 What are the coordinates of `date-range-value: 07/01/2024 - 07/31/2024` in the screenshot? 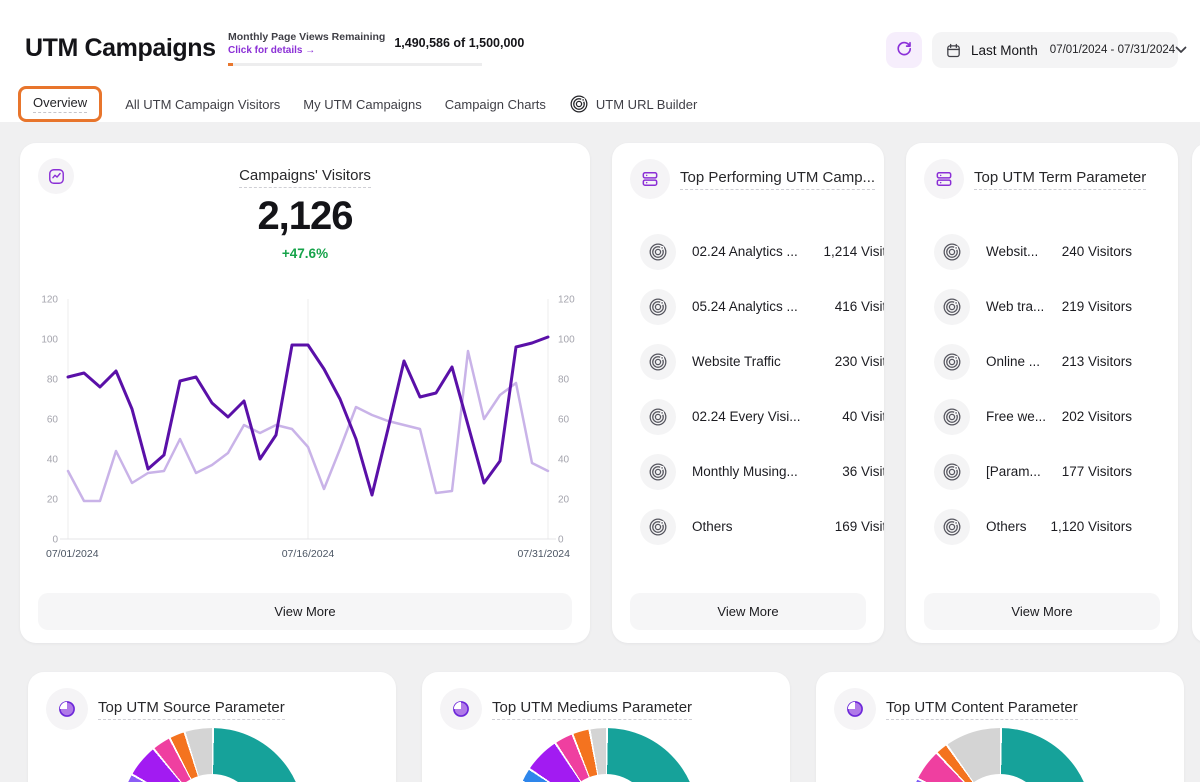 It's located at (1112, 50).